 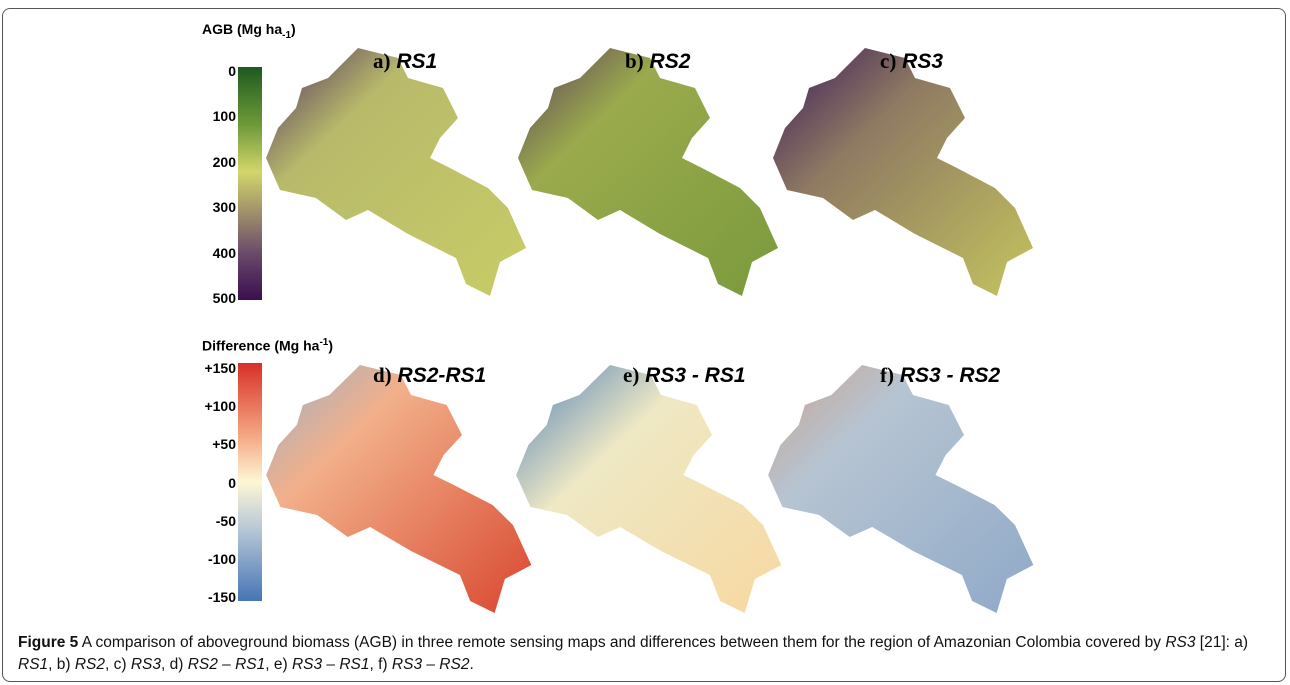 What do you see at coordinates (61, 664) in the screenshot?
I see `caption-text: , b)` at bounding box center [61, 664].